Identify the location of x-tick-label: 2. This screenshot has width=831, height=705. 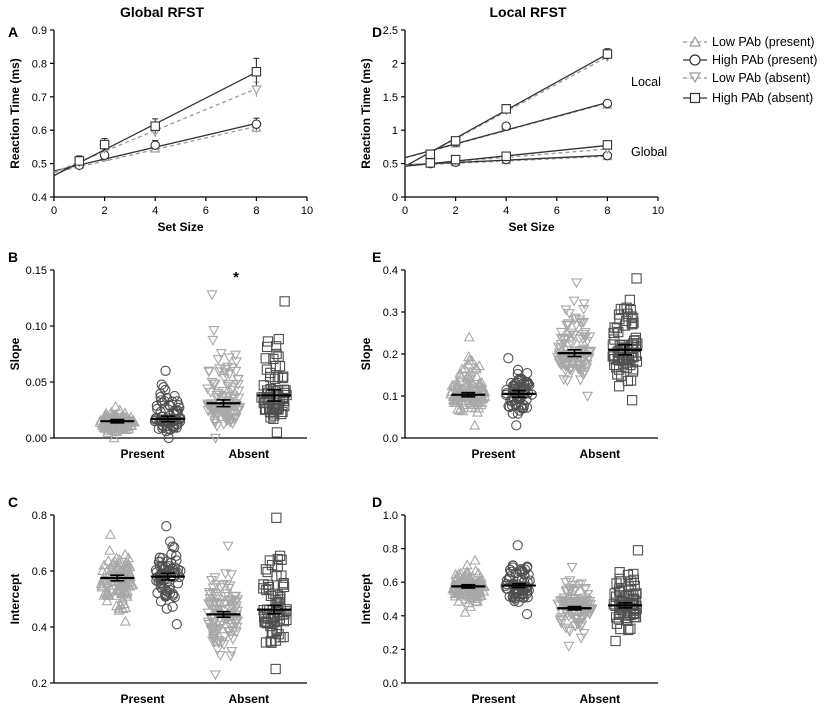
(456, 211).